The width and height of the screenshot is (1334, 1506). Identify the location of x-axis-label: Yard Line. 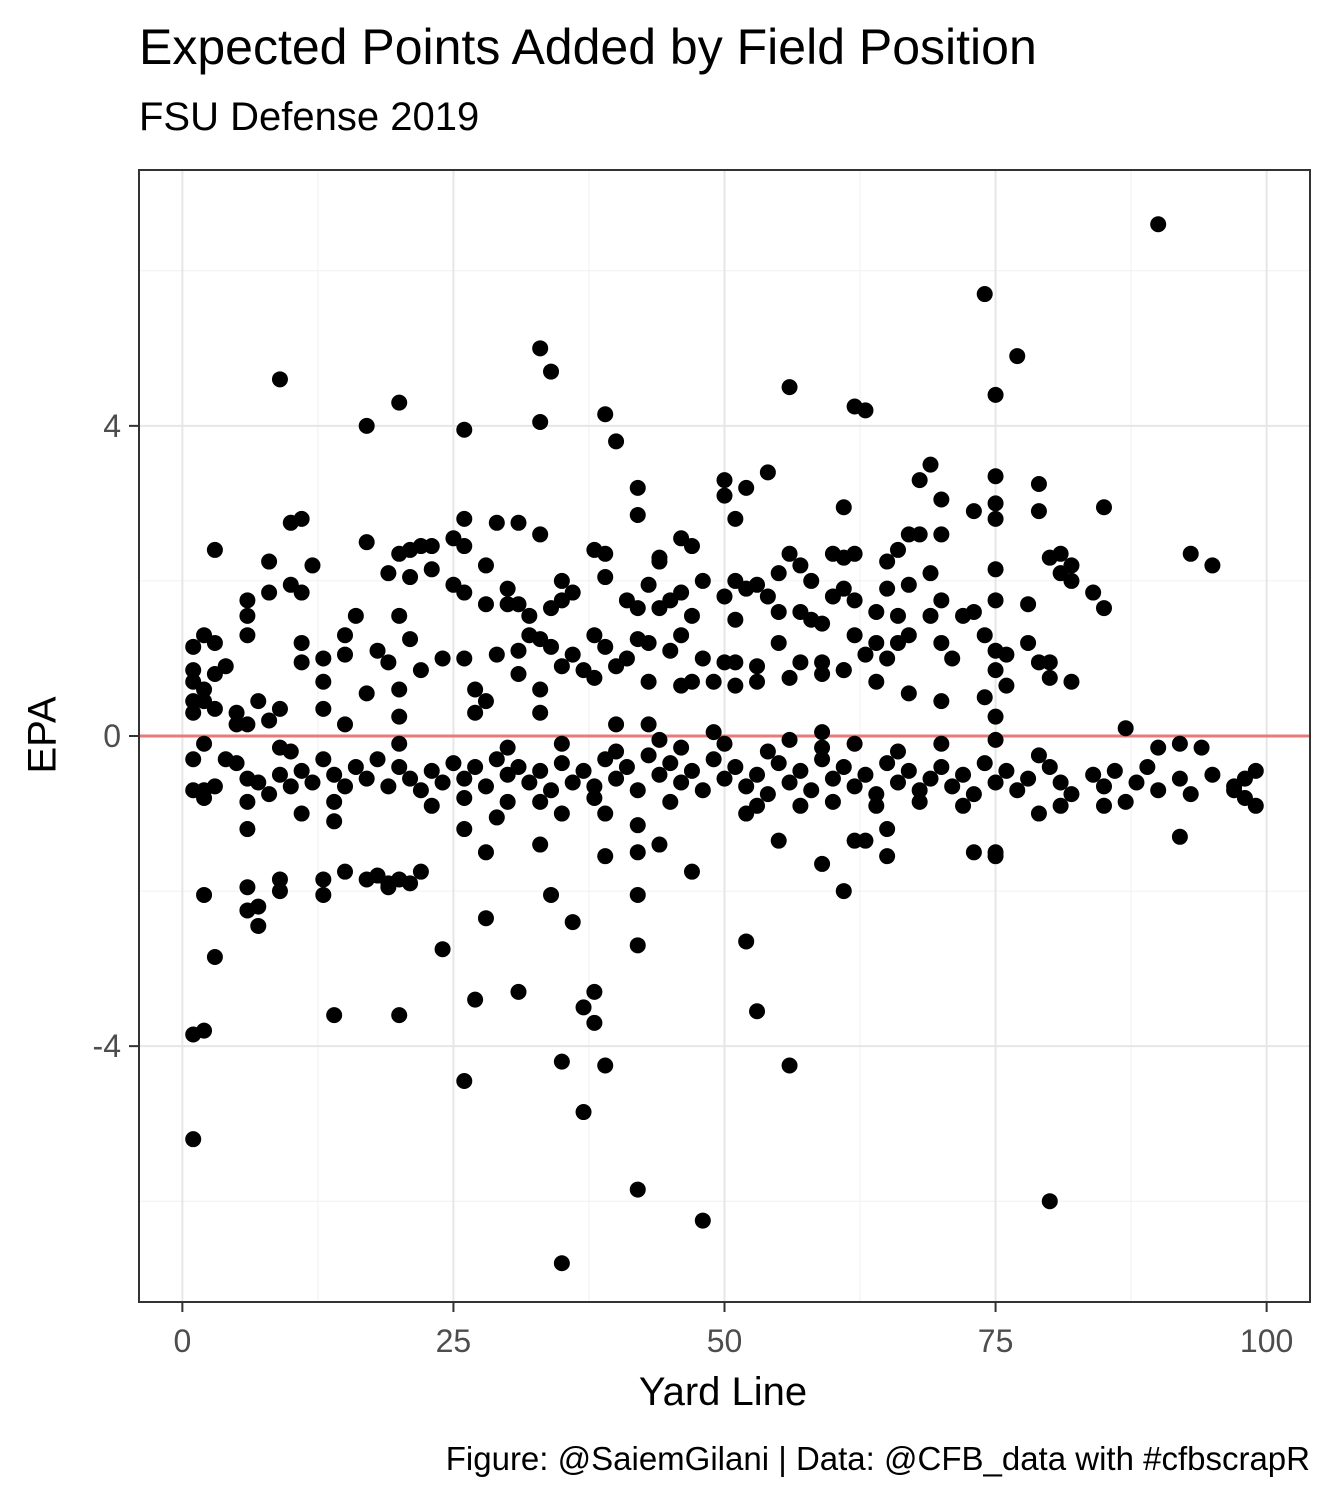
(723, 1392).